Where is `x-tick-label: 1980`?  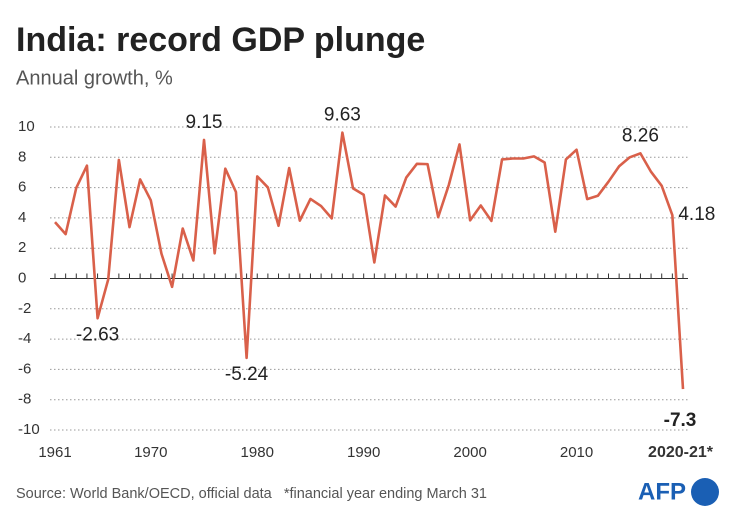
x-tick-label: 1980 is located at coordinates (257, 452).